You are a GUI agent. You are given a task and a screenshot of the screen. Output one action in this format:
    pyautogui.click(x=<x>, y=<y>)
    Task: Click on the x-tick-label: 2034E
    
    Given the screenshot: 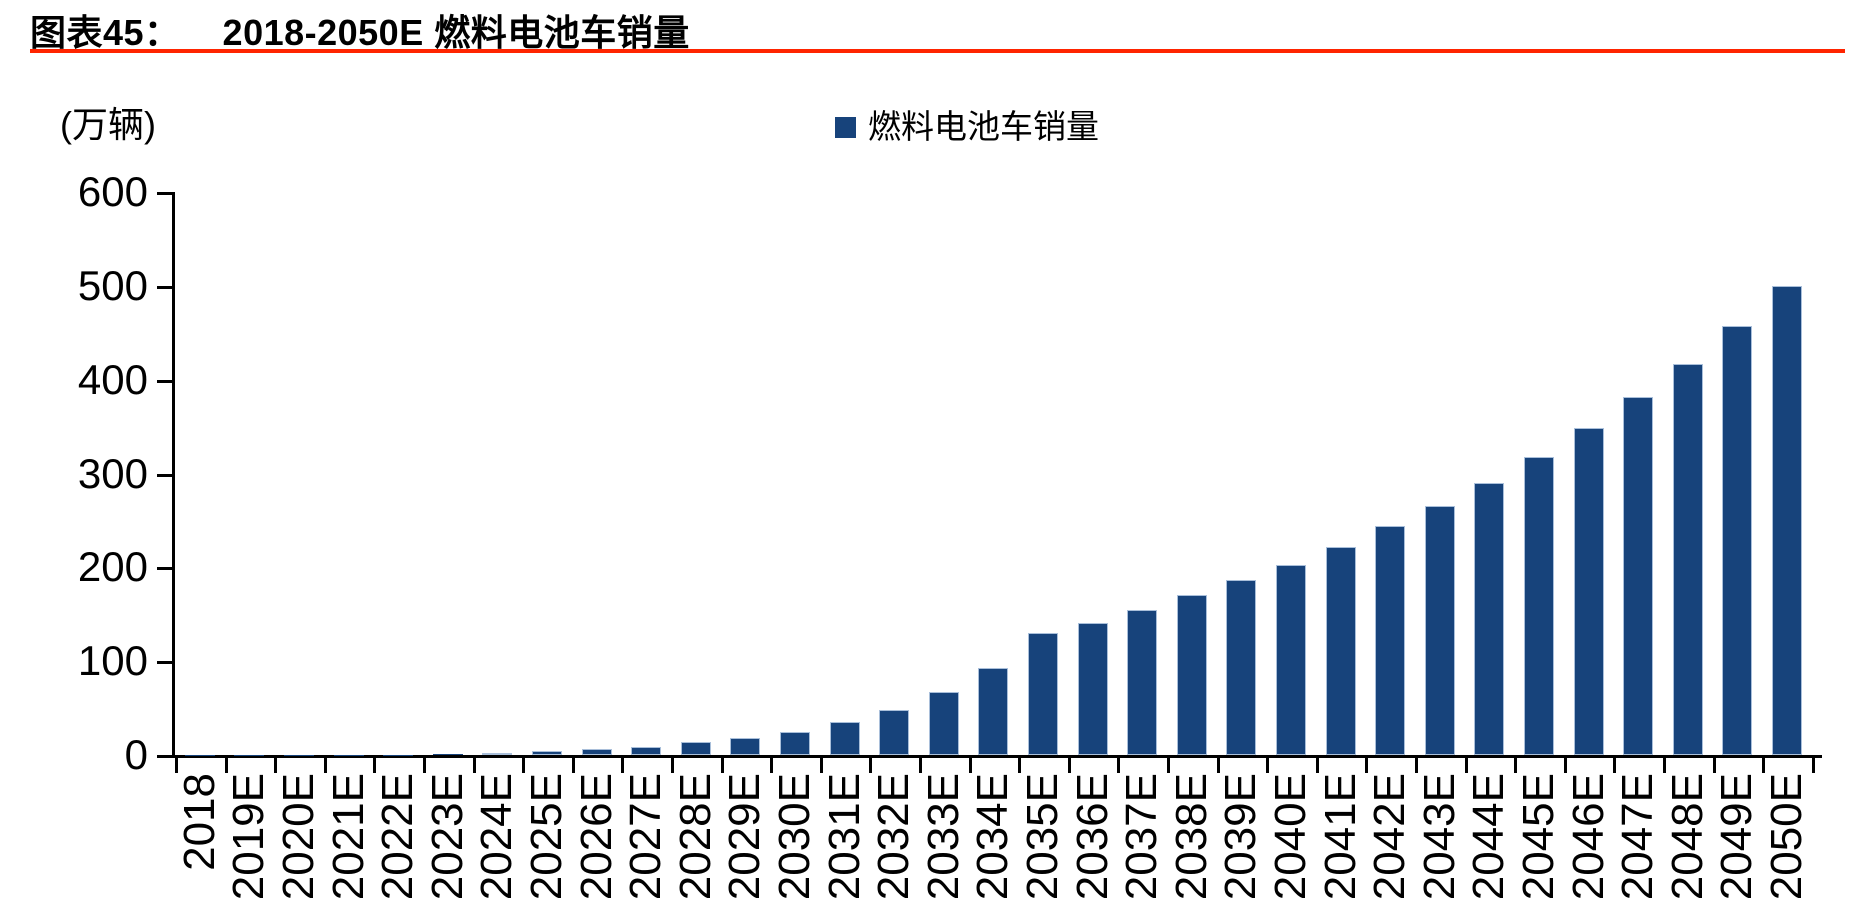 What is the action you would take?
    pyautogui.click(x=993, y=837)
    